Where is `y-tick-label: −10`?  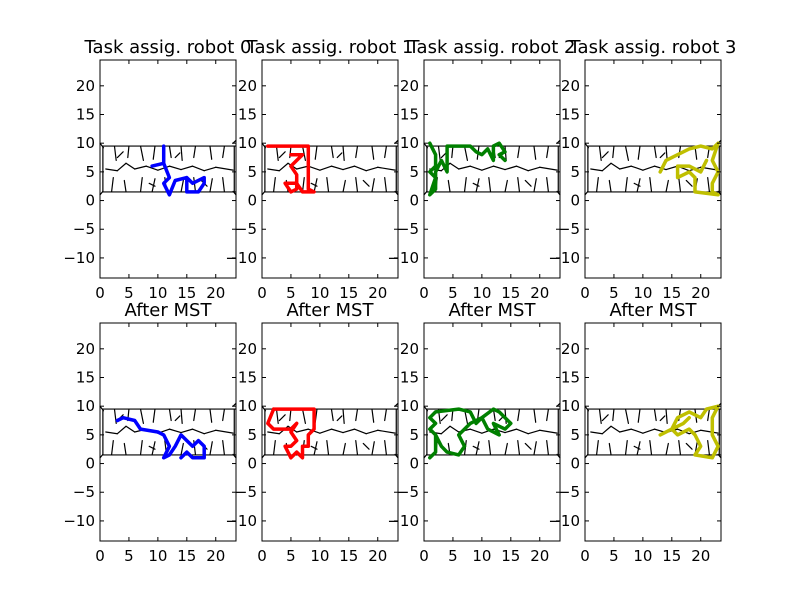 y-tick-label: −10 is located at coordinates (564, 521).